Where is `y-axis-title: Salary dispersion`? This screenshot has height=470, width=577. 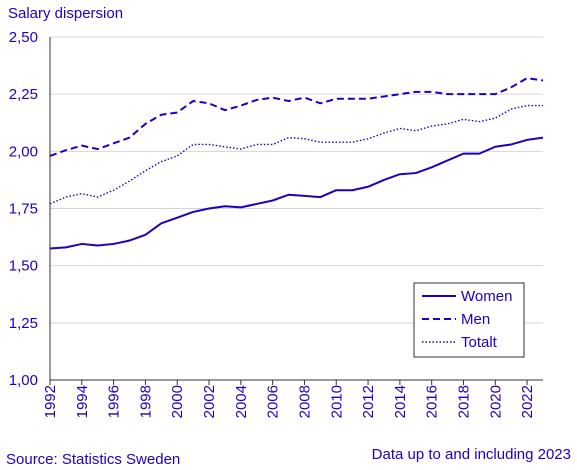 y-axis-title: Salary dispersion is located at coordinates (66, 13).